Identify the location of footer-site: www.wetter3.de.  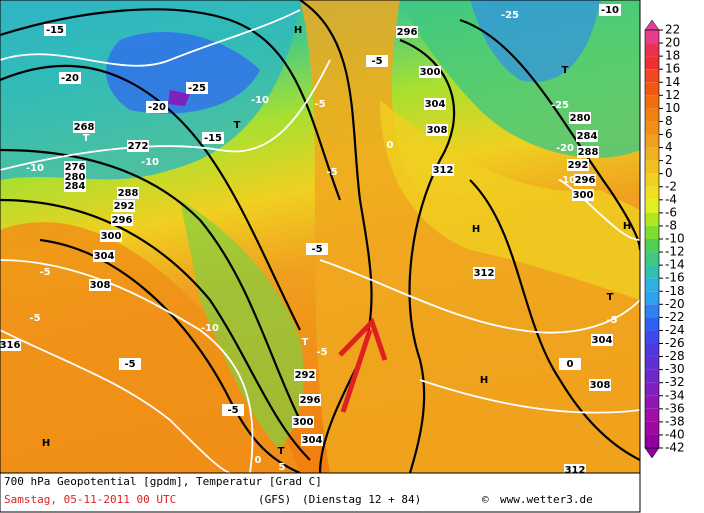
(546, 499).